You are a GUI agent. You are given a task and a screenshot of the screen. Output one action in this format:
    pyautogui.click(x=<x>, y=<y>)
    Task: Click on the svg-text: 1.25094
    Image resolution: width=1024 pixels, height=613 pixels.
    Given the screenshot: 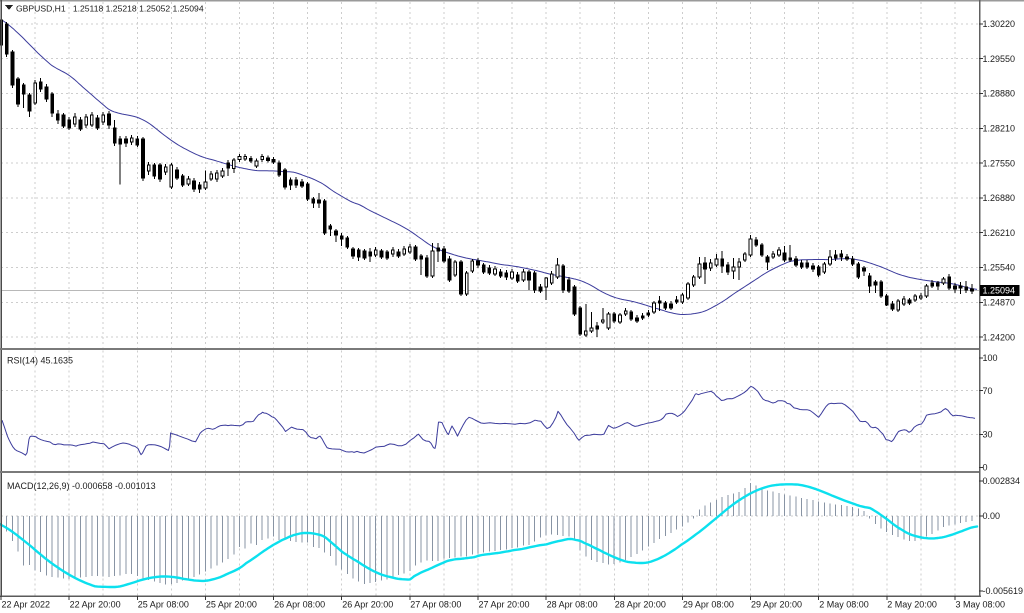 What is the action you would take?
    pyautogui.click(x=999, y=291)
    